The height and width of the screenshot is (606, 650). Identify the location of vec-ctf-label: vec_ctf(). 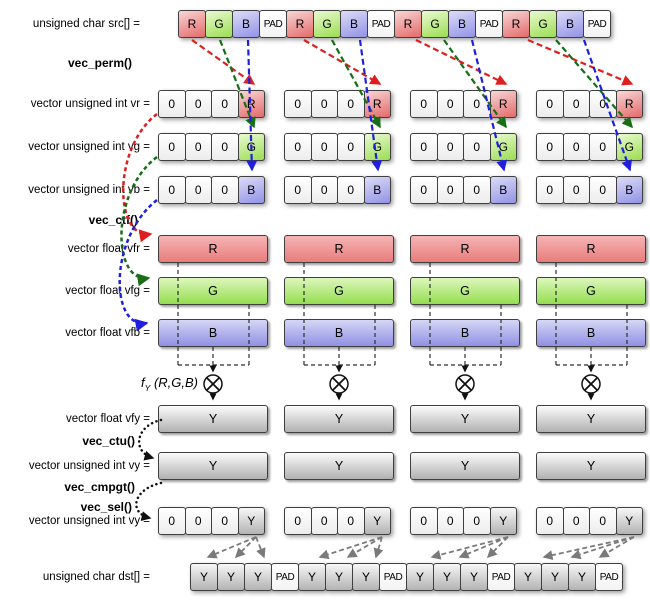
(113, 220).